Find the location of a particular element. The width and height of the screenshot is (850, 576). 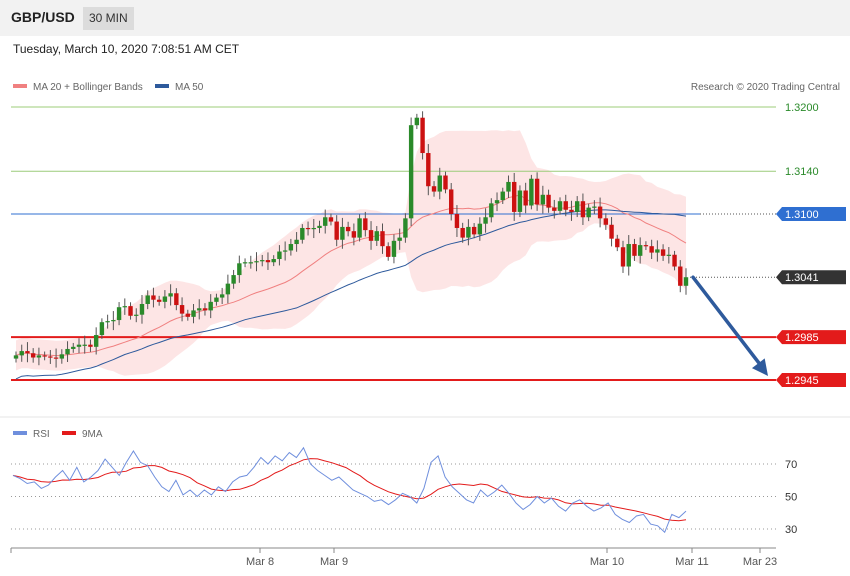

ma20-legend-label: MA 20 + Bollinger Bands is located at coordinates (88, 87).